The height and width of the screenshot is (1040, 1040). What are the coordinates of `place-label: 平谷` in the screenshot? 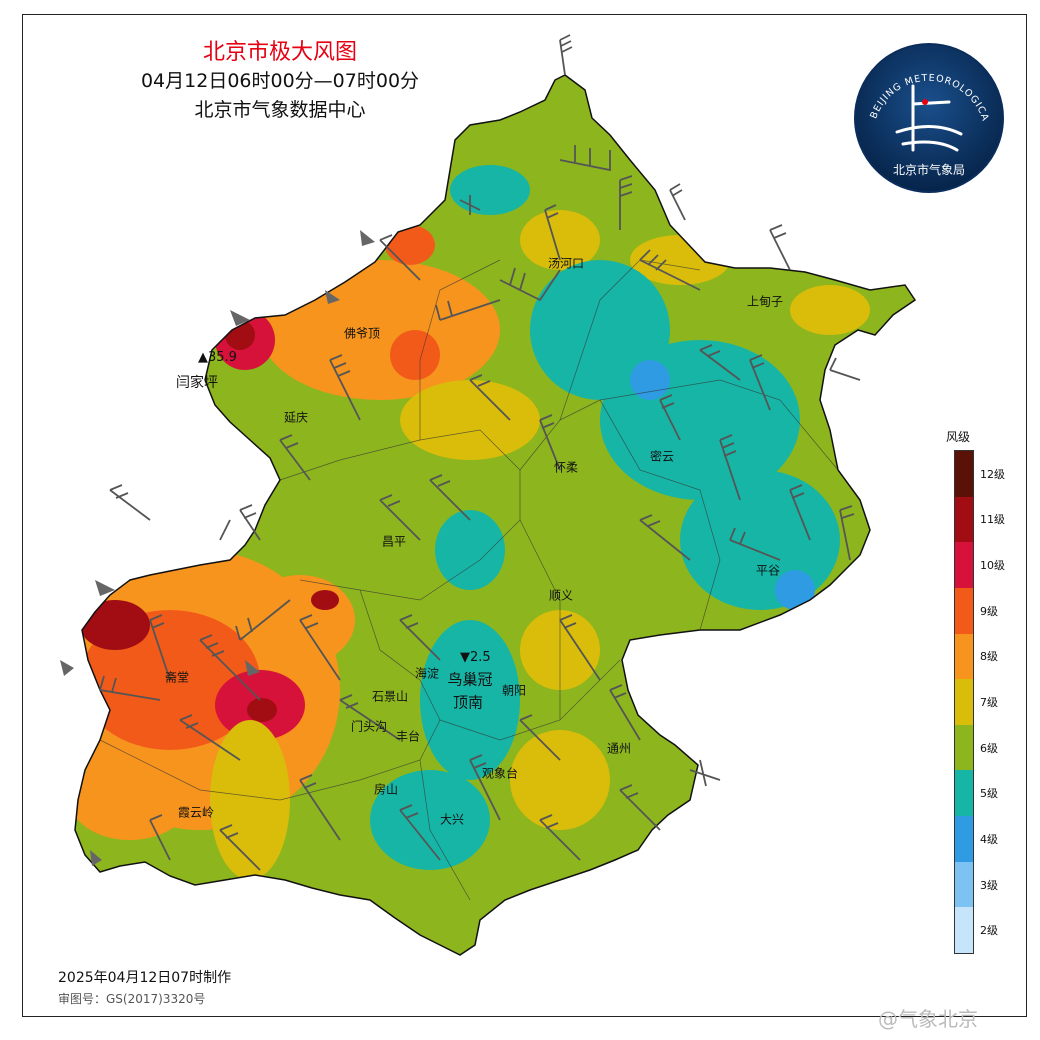 It's located at (768, 570).